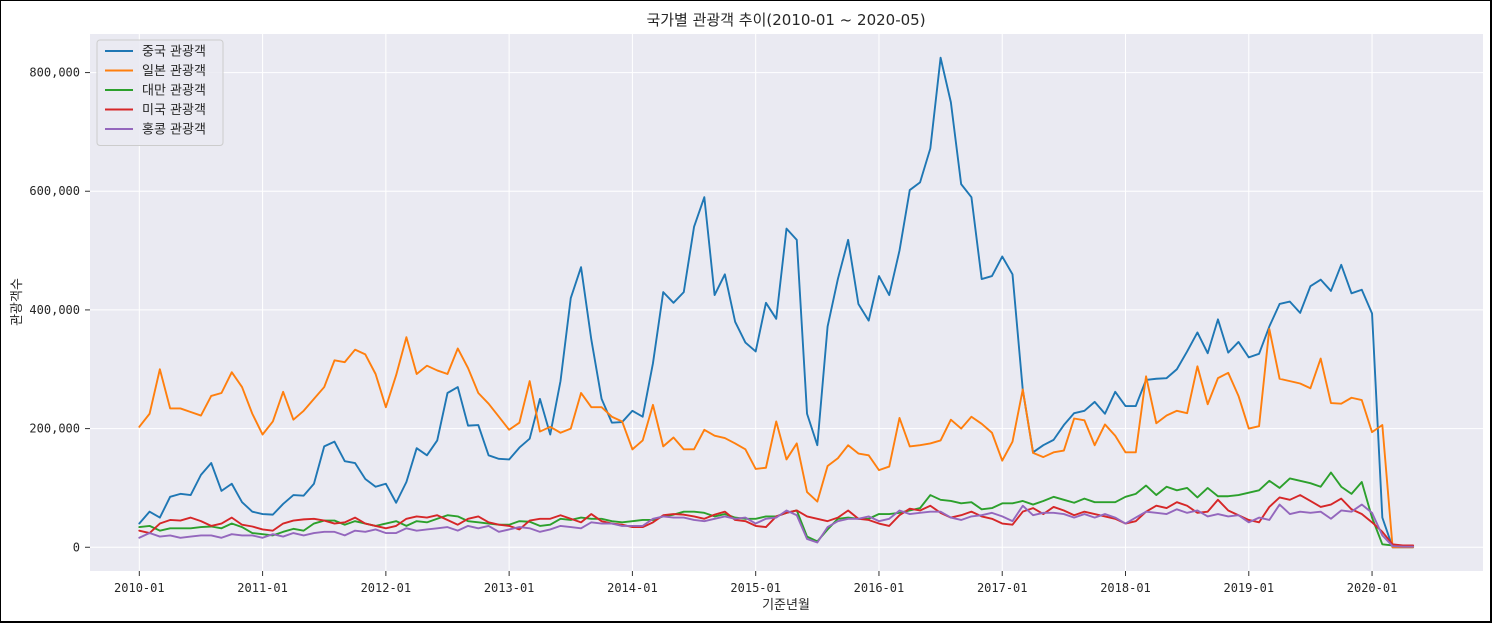  Describe the element at coordinates (174, 130) in the screenshot. I see `legend-label: 홍콩 관광객` at that location.